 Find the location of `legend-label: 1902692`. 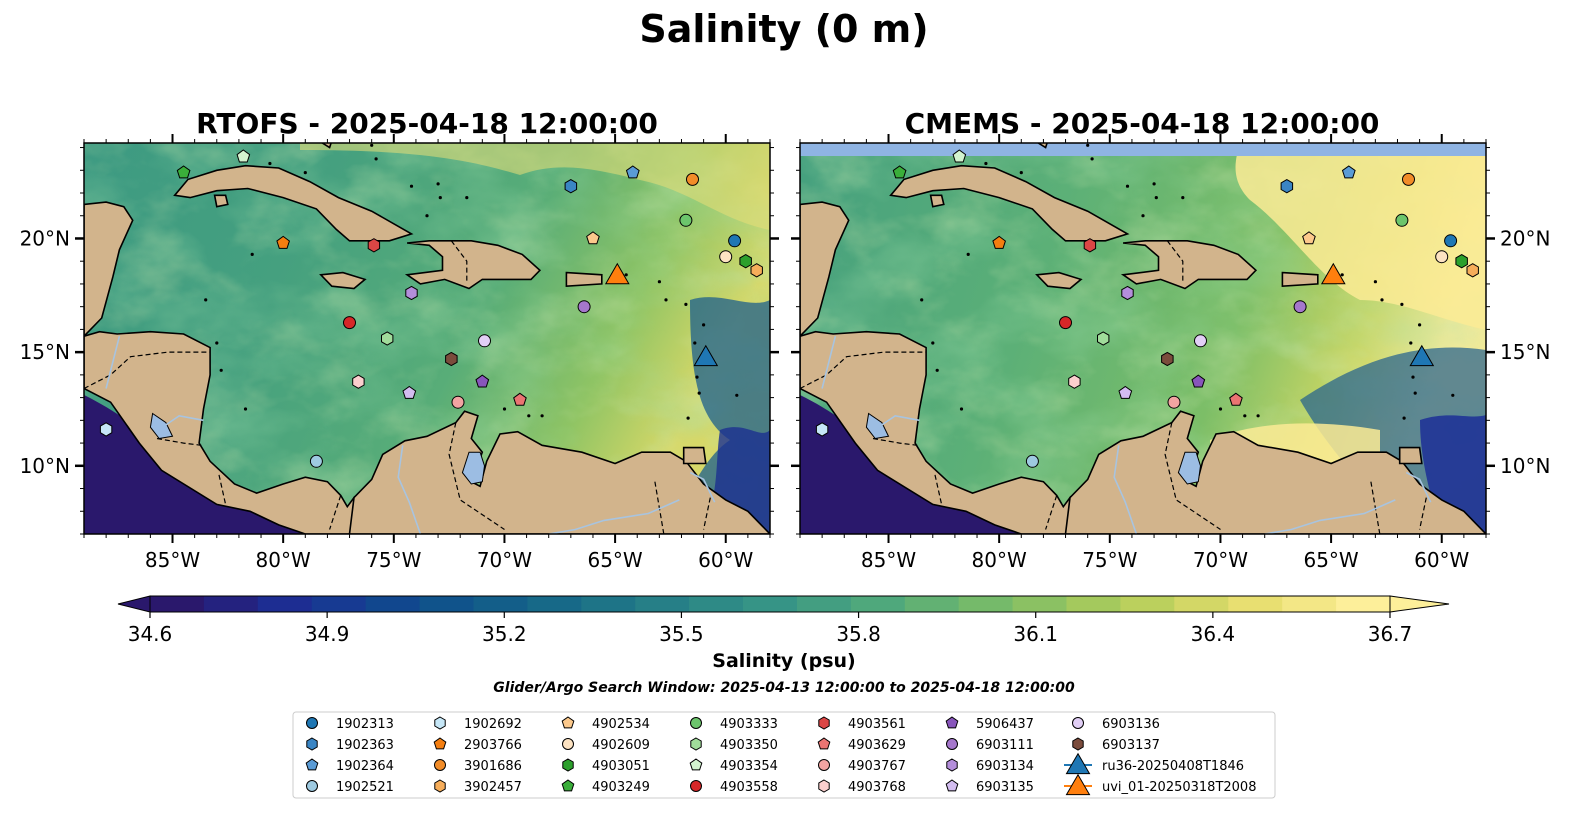

legend-label: 1902692 is located at coordinates (493, 724).